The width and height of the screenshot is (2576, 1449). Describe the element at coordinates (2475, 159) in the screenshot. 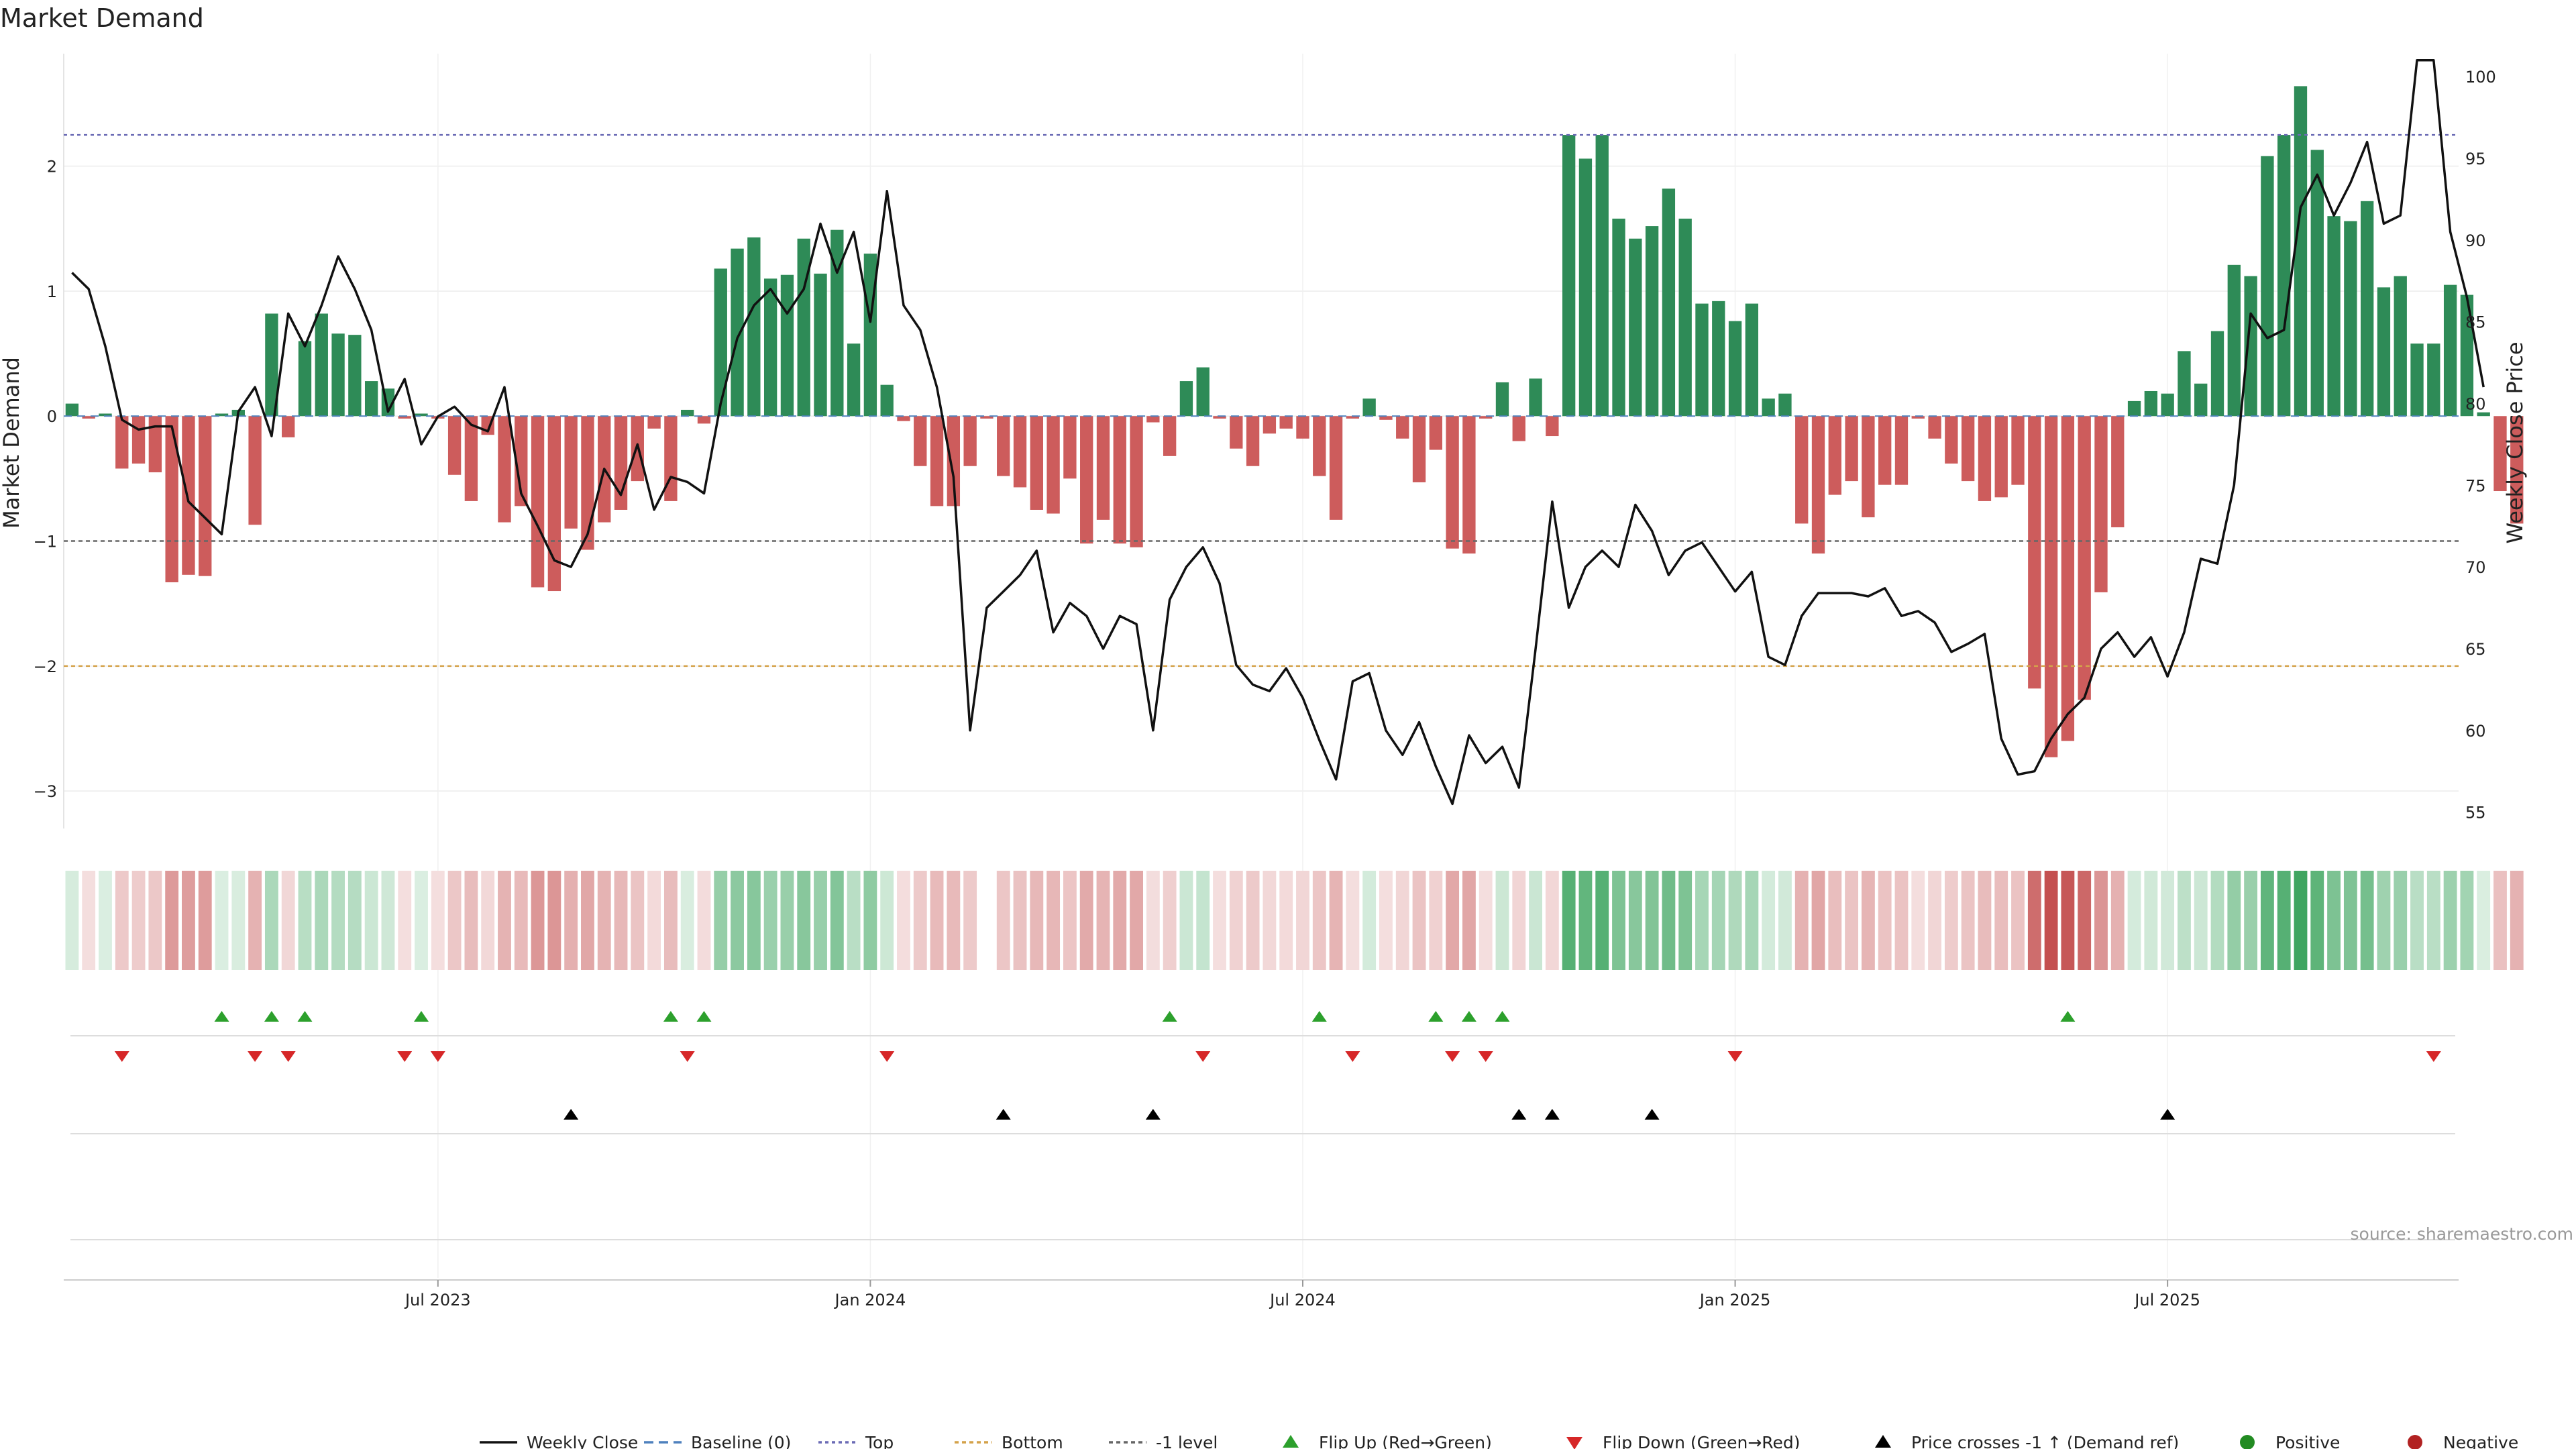

I see `y2-tick-label: 95` at that location.